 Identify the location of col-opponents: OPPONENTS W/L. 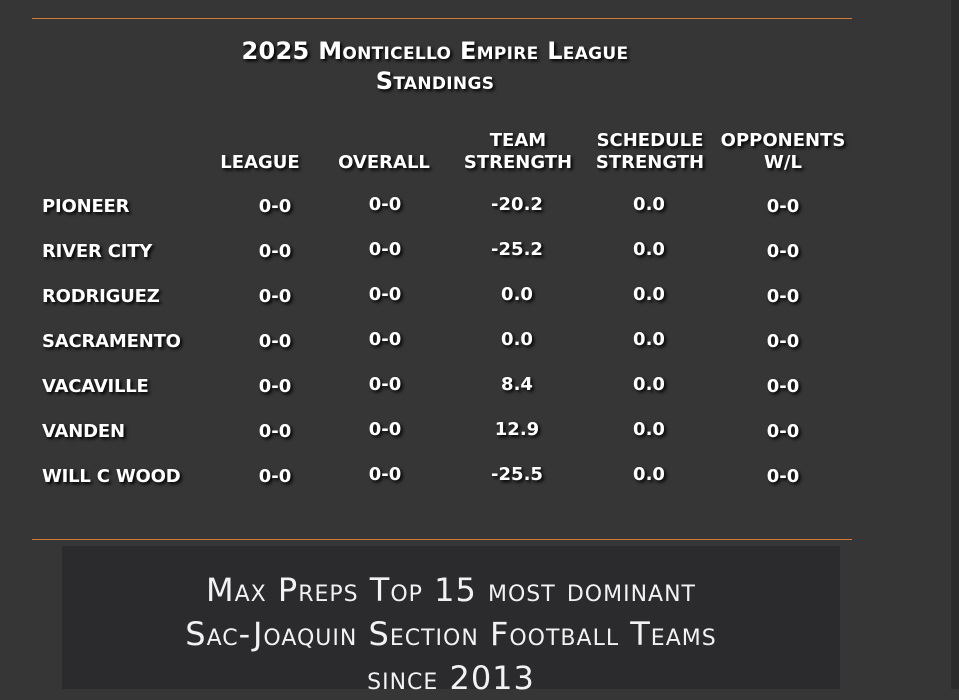
(783, 151).